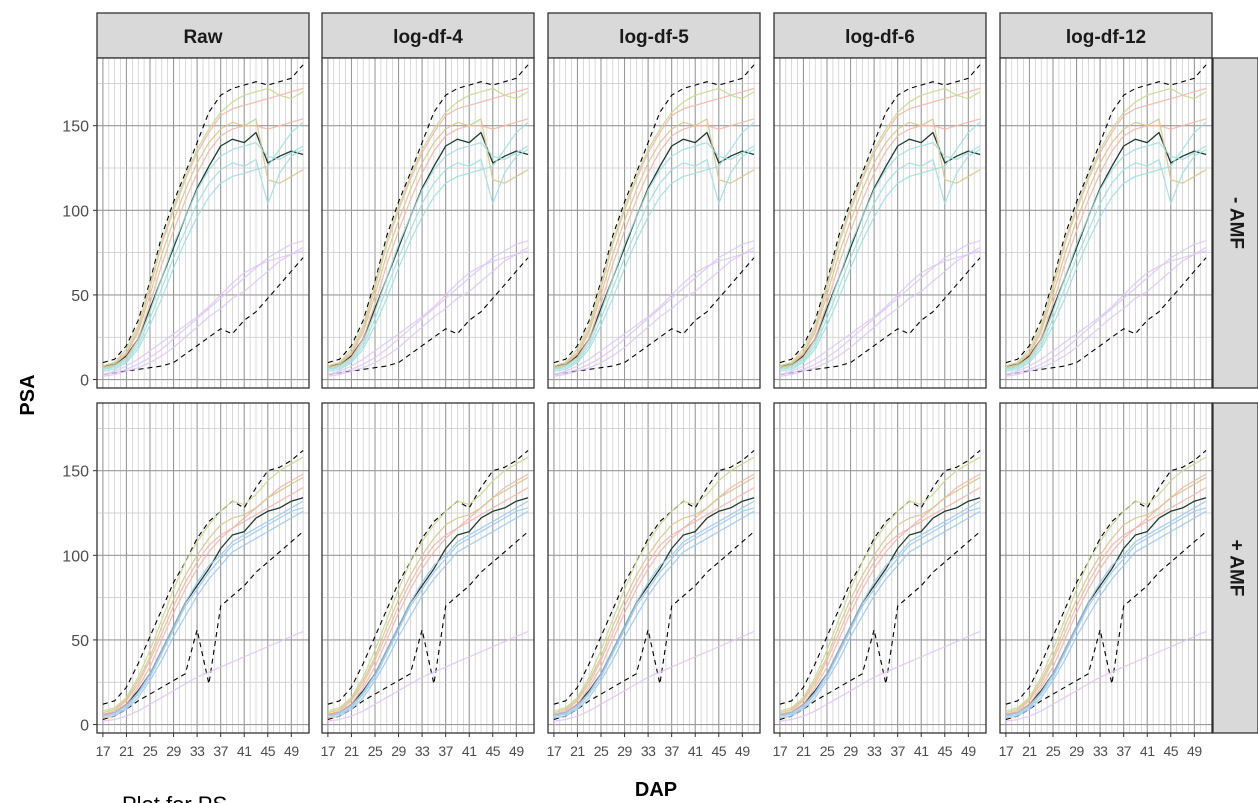 Image resolution: width=1258 pixels, height=803 pixels. I want to click on row-strip-label: + AMF, so click(1235, 568).